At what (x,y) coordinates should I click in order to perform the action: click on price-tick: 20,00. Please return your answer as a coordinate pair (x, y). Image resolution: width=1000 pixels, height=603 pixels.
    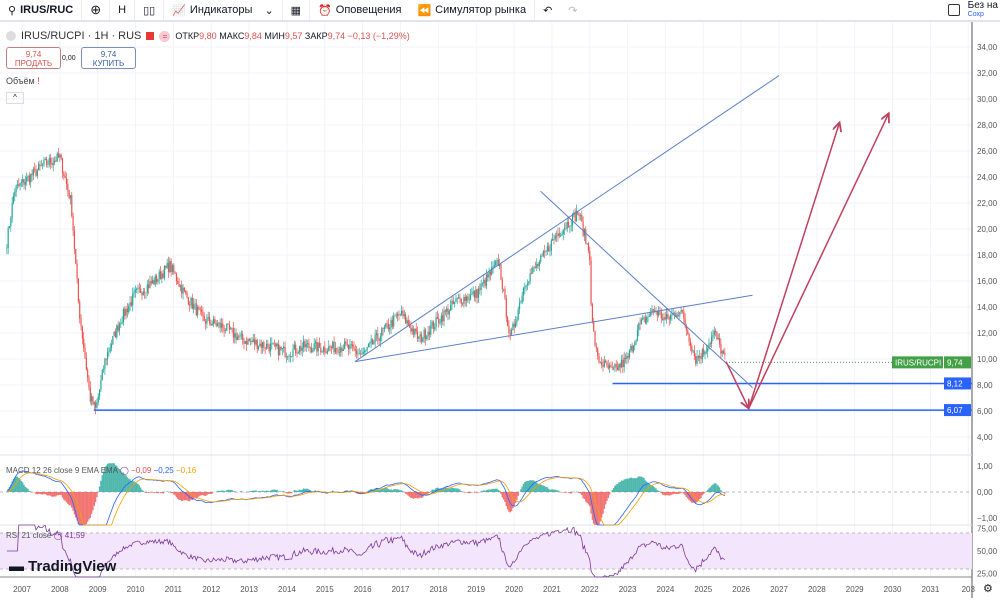
    Looking at the image, I should click on (987, 229).